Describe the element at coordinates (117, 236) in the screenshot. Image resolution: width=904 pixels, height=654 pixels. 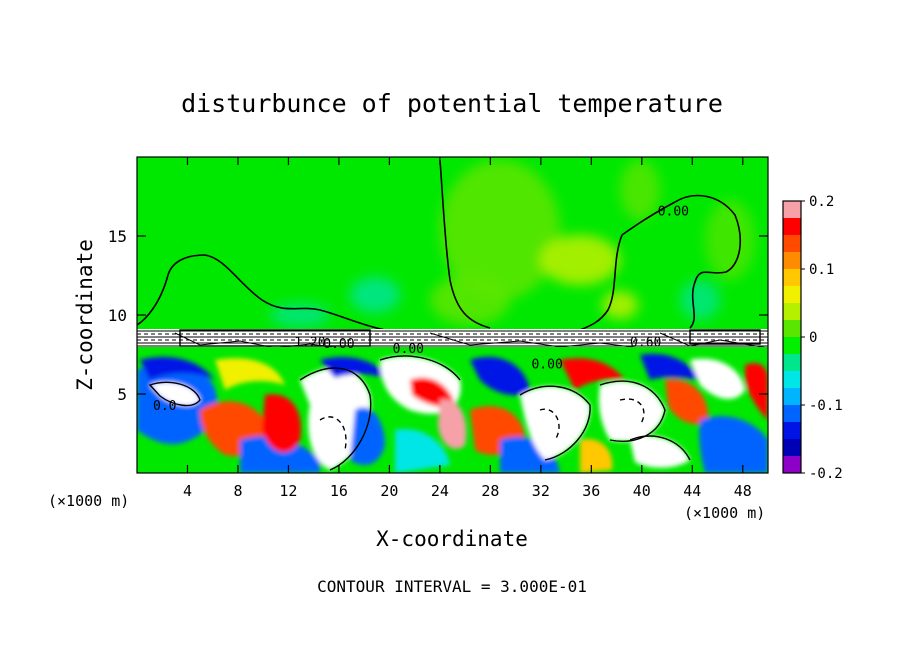
I see `y-tick-label: 15` at that location.